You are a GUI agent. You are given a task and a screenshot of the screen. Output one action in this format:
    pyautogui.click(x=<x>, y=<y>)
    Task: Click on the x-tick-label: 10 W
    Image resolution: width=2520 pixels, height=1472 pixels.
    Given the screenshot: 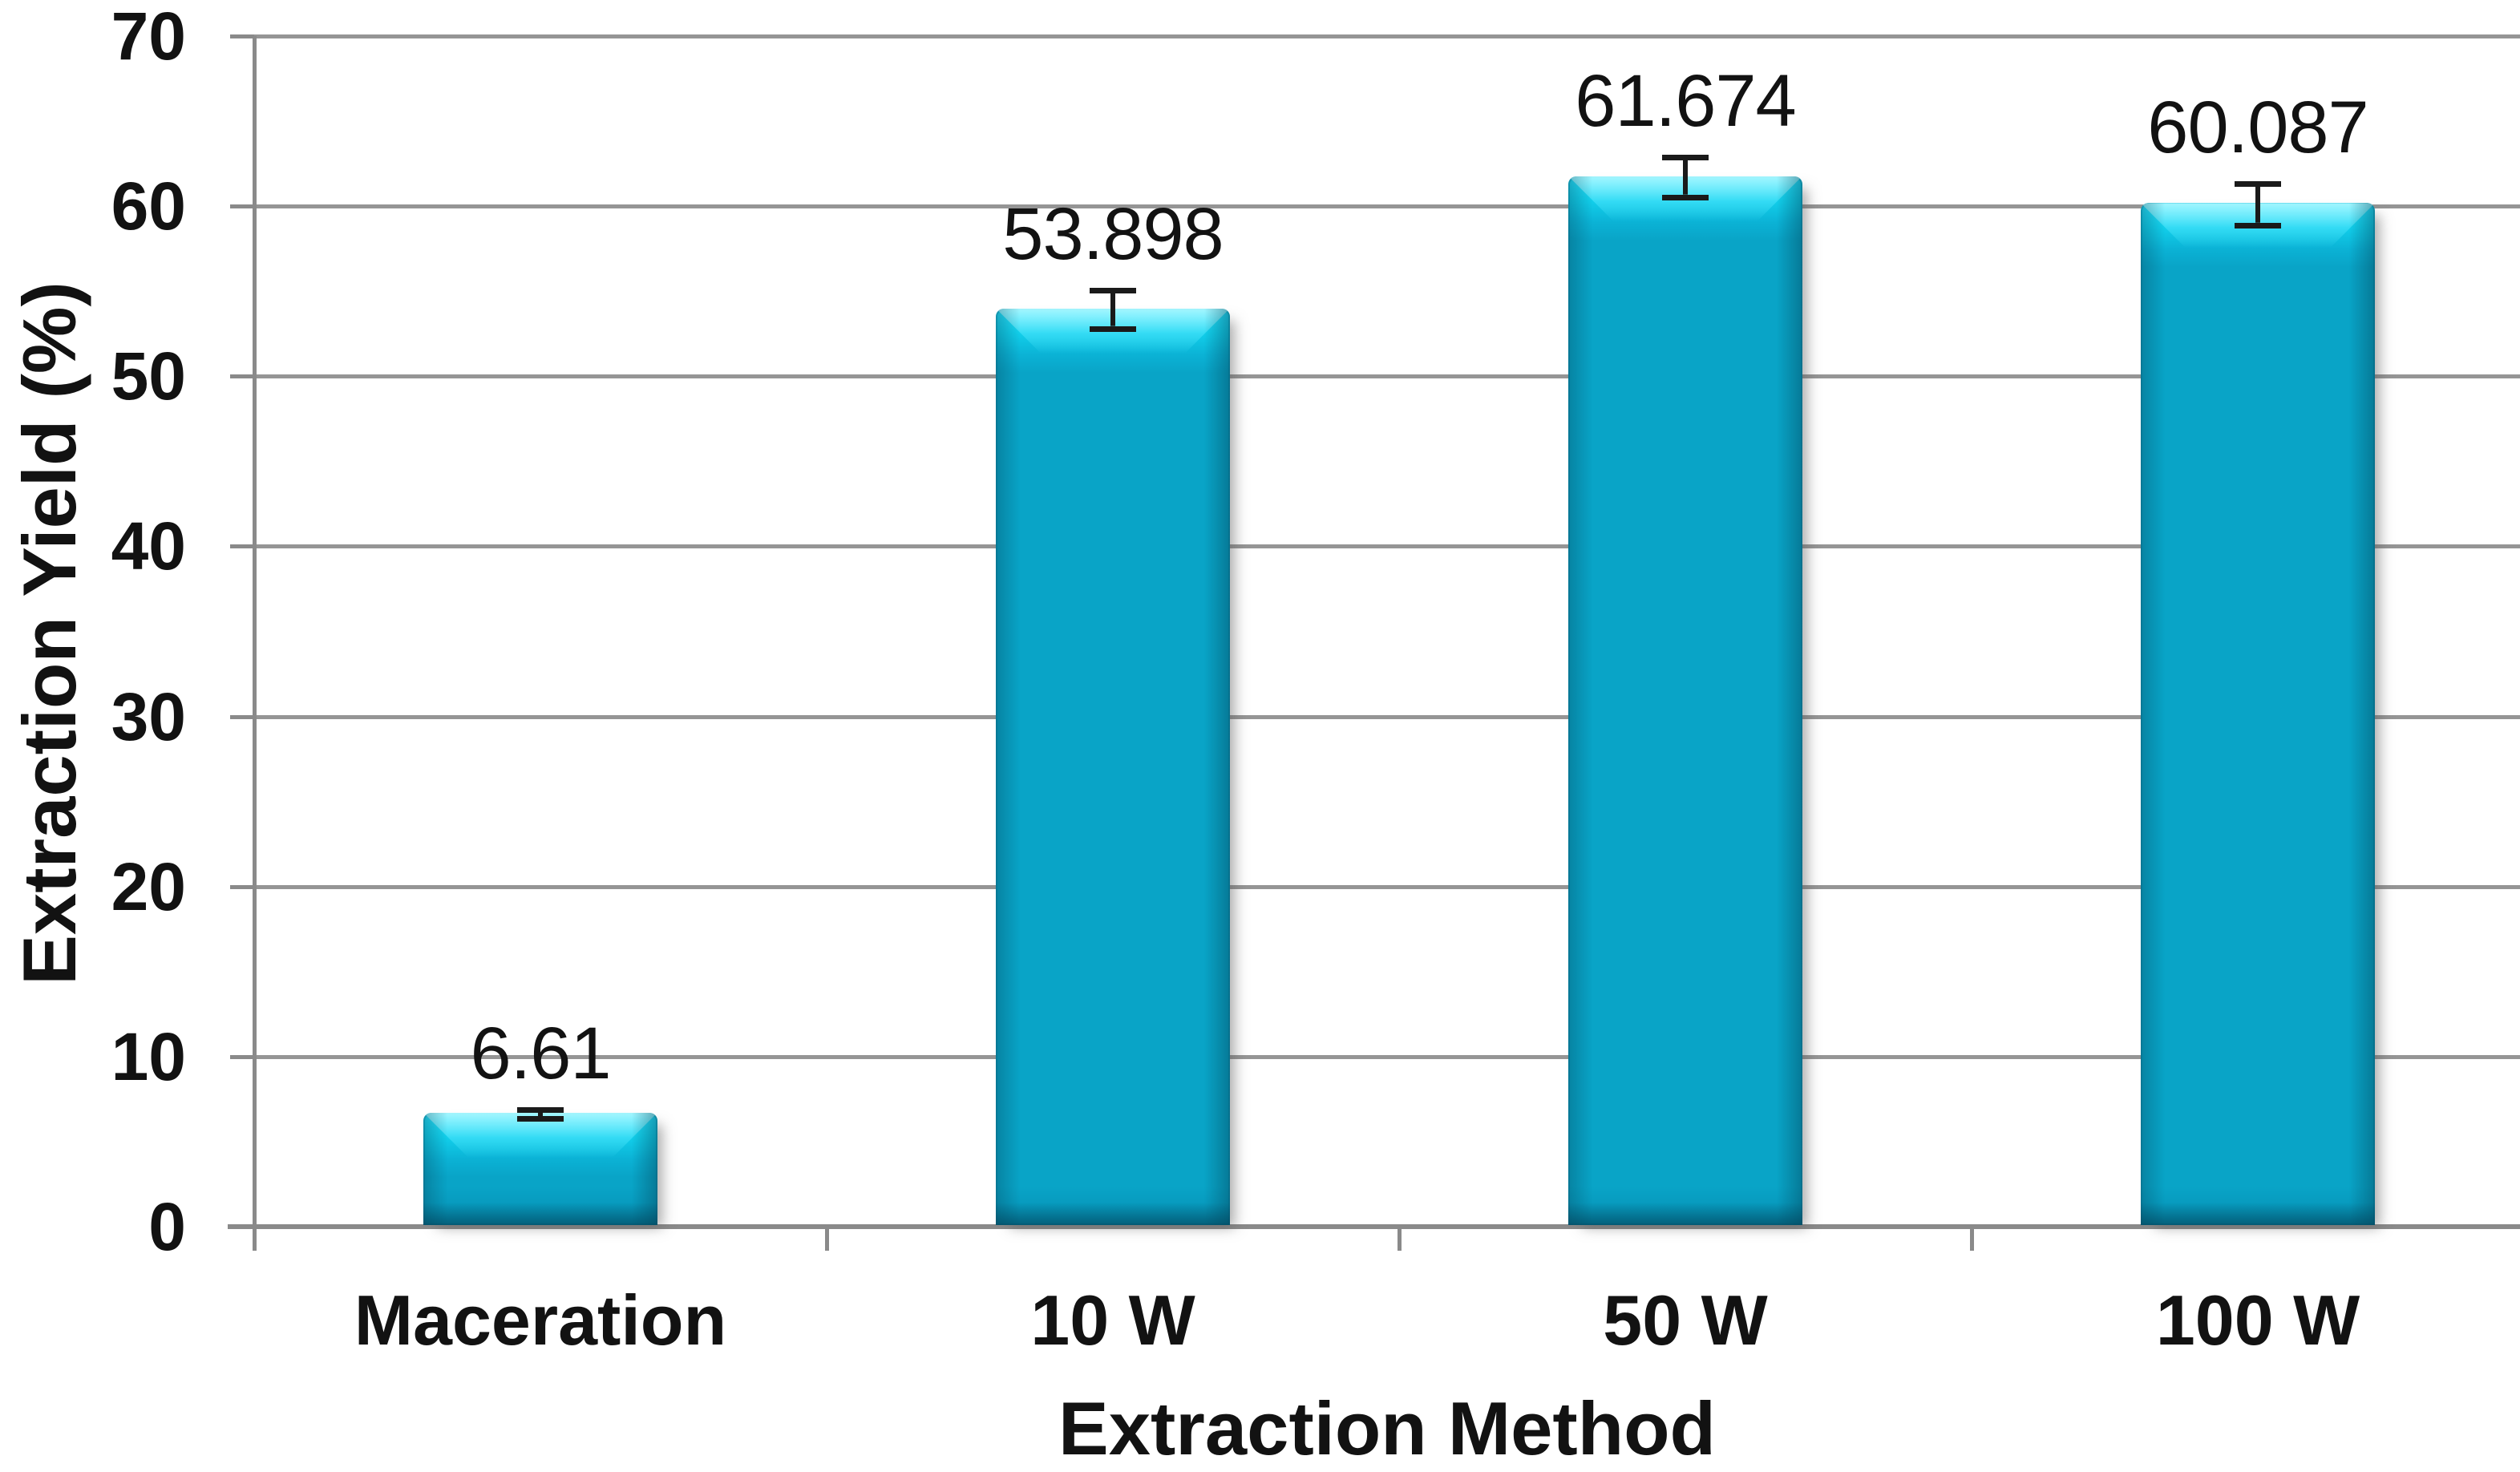 What is the action you would take?
    pyautogui.click(x=1112, y=1320)
    